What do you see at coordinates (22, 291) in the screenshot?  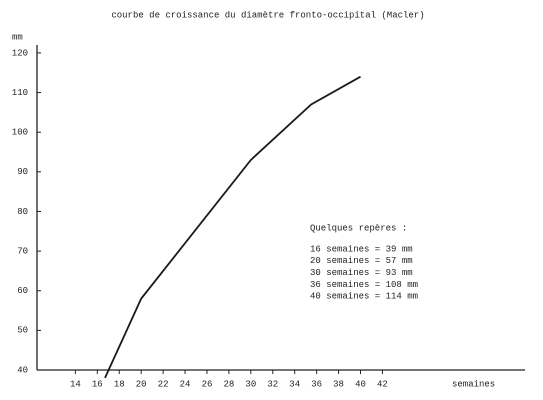 I see `y-tick-label: 60` at bounding box center [22, 291].